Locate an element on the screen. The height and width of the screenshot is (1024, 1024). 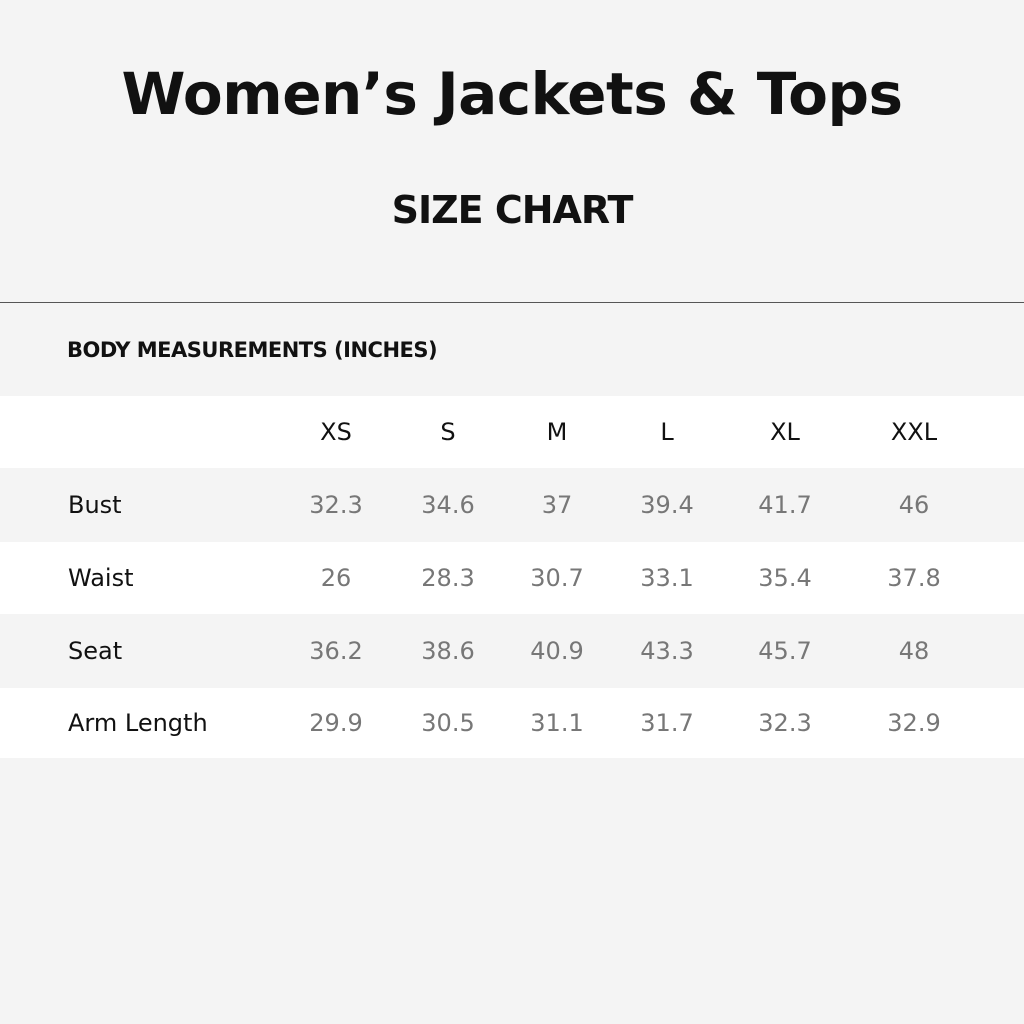
table-row: Bust 32.3 34.6 37 39.4 41.7 46 is located at coordinates (512, 505).